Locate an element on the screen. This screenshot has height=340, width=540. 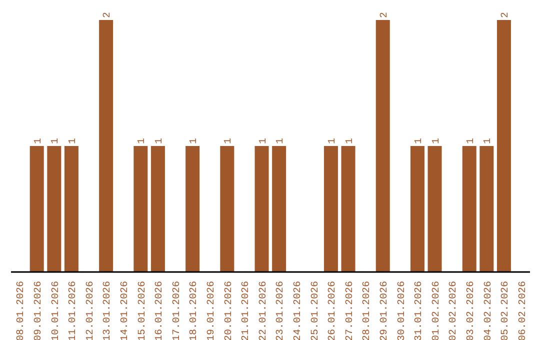
x-tick-label: 26.01.2026 is located at coordinates (333, 310).